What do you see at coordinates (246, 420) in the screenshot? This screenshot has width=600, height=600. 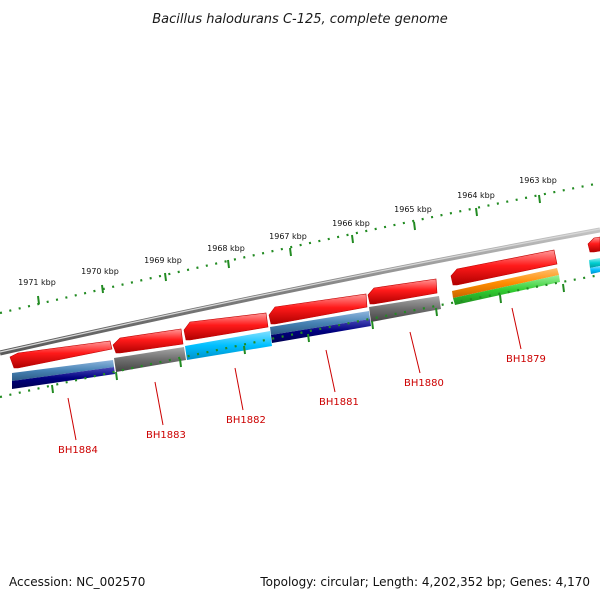 I see `gene-label: BH1882` at bounding box center [246, 420].